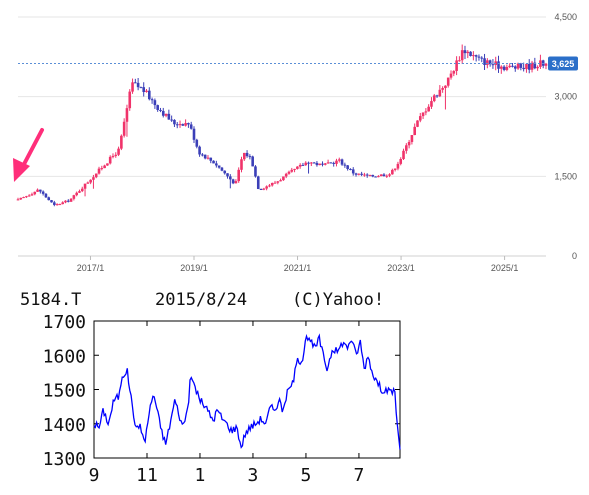 This screenshot has height=495, width=589. I want to click on x-tick-label: 2021/1, so click(298, 268).